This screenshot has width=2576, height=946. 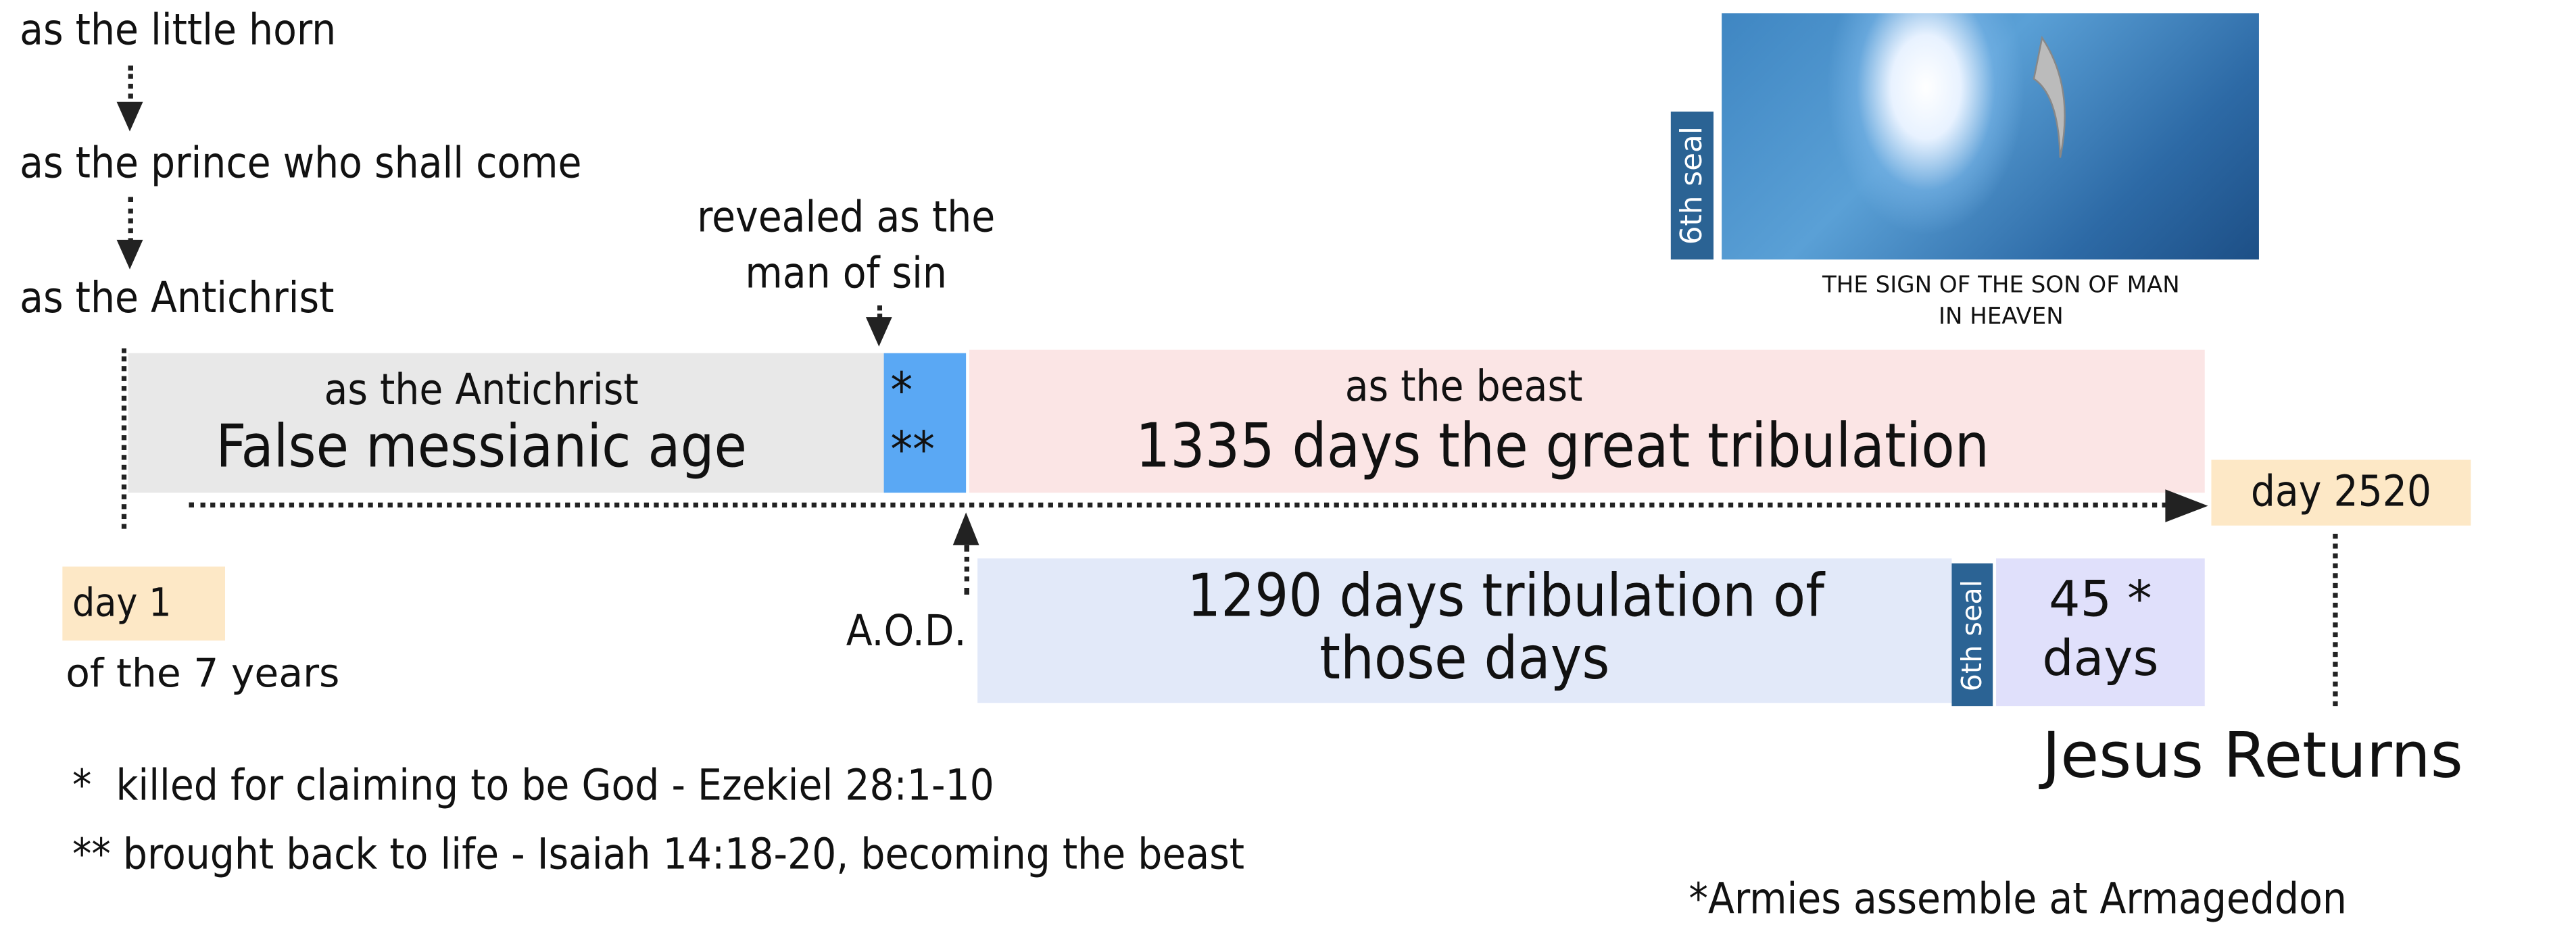 What do you see at coordinates (2186, 506) in the screenshot?
I see `arrow-right-icon` at bounding box center [2186, 506].